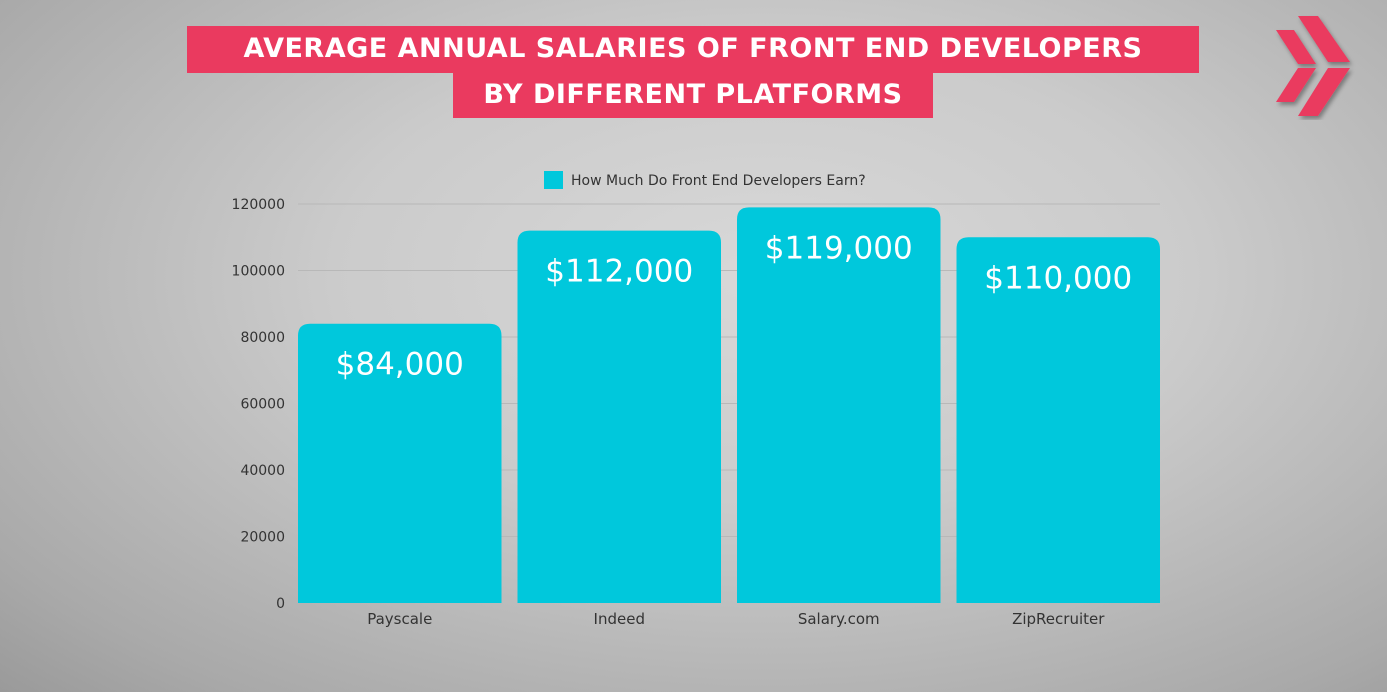 The width and height of the screenshot is (1387, 692). Describe the element at coordinates (258, 205) in the screenshot. I see `y-tick-label: 120000` at that location.